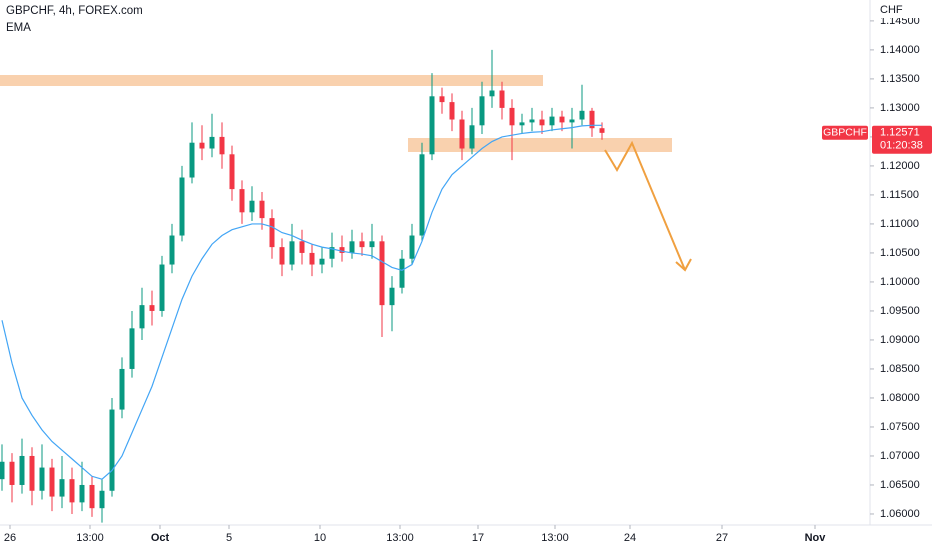 The width and height of the screenshot is (932, 550). Describe the element at coordinates (630, 538) in the screenshot. I see `x-tick-label: 24` at that location.